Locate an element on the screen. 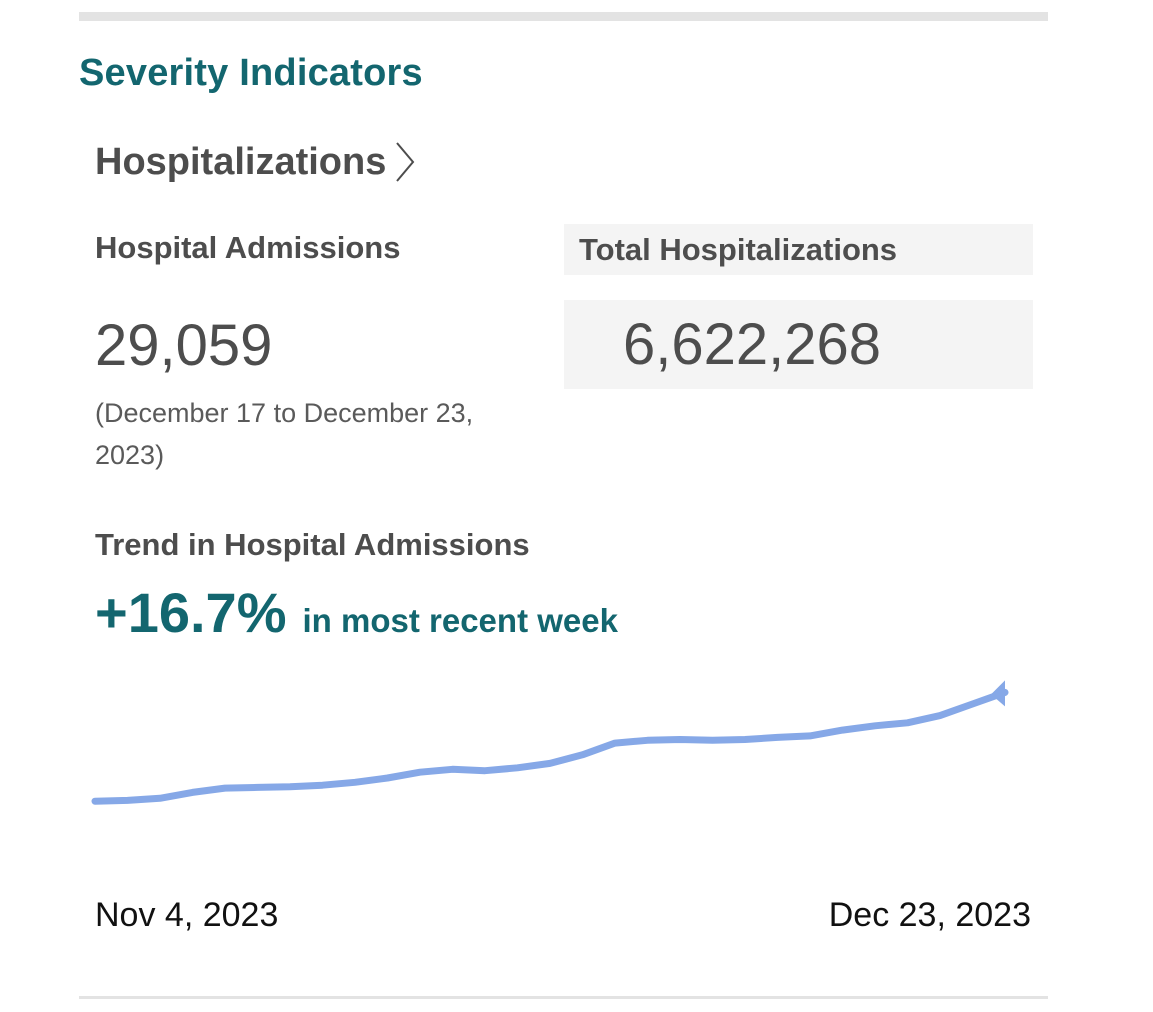 The height and width of the screenshot is (1012, 1153). total-hospitalizations-value: 6,622,268 is located at coordinates (752, 344).